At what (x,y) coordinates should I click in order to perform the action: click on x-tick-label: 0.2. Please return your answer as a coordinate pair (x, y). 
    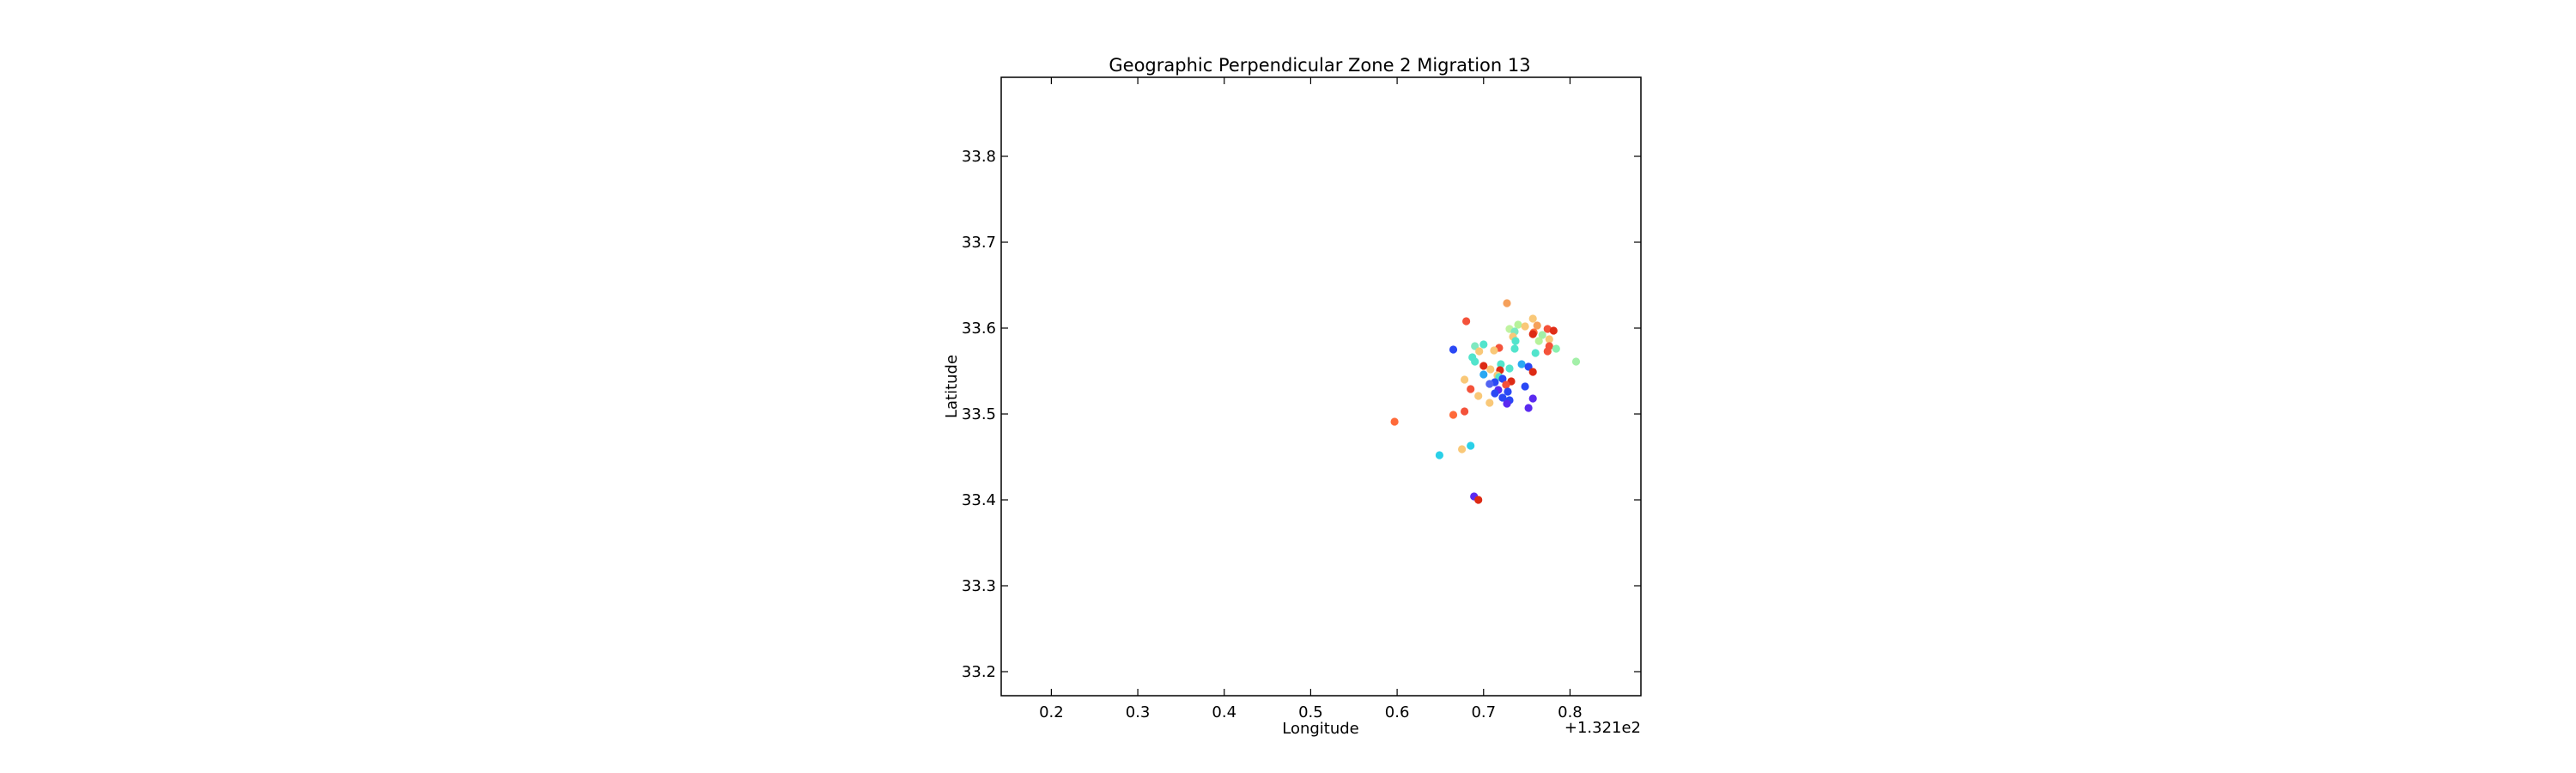
    Looking at the image, I should click on (1052, 712).